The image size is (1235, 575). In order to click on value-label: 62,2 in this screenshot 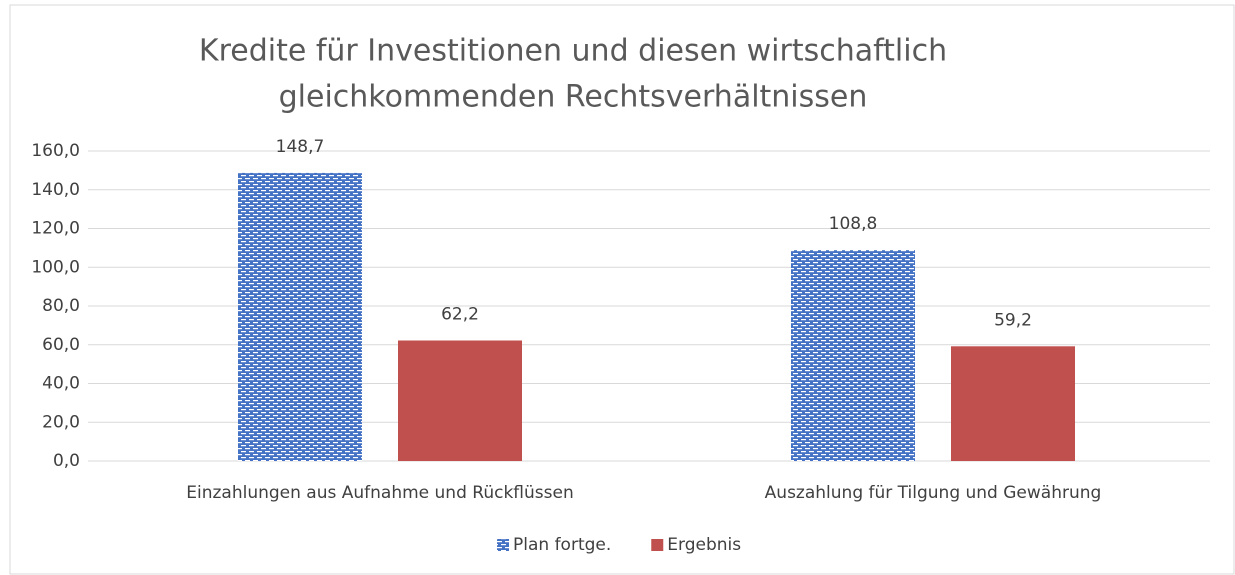, I will do `click(460, 314)`.